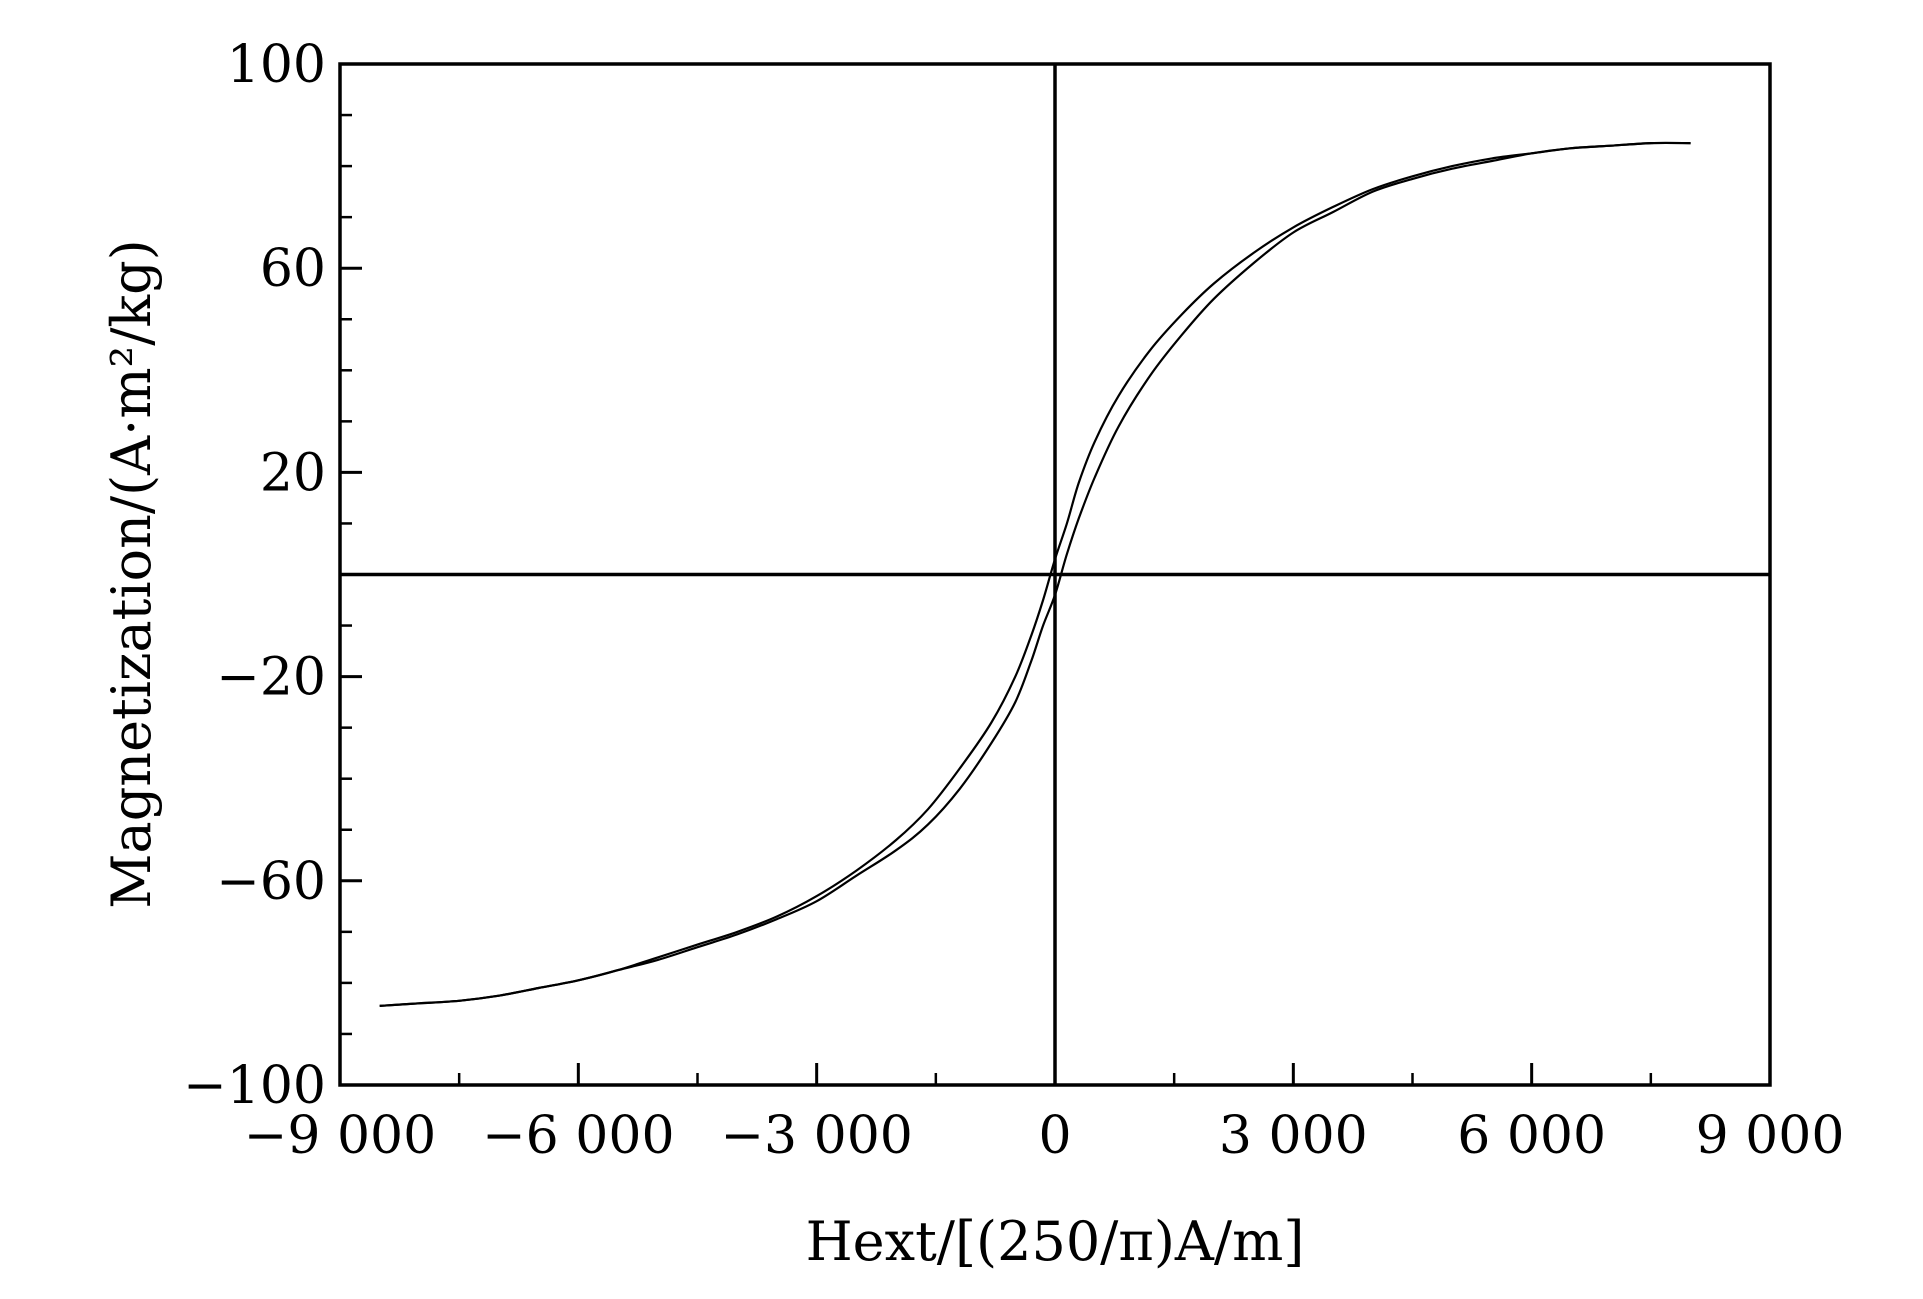  What do you see at coordinates (816, 1136) in the screenshot?
I see `x-tick-label: −3 000` at bounding box center [816, 1136].